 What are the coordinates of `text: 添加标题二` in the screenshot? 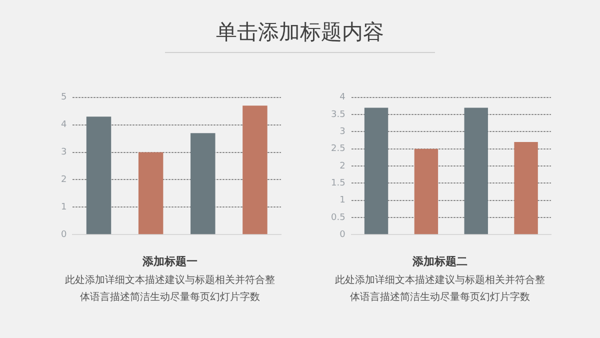 It's located at (440, 261).